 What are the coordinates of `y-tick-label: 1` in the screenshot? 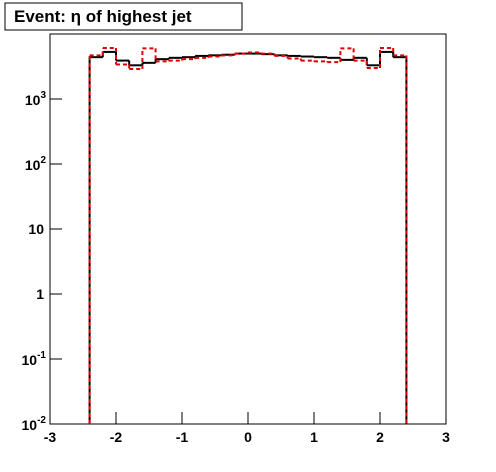 It's located at (40, 294).